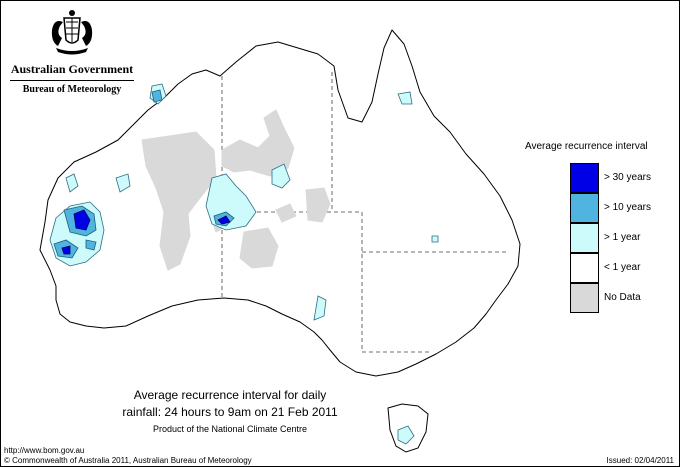  What do you see at coordinates (627, 177) in the screenshot?
I see `legend-label: > 30 years` at bounding box center [627, 177].